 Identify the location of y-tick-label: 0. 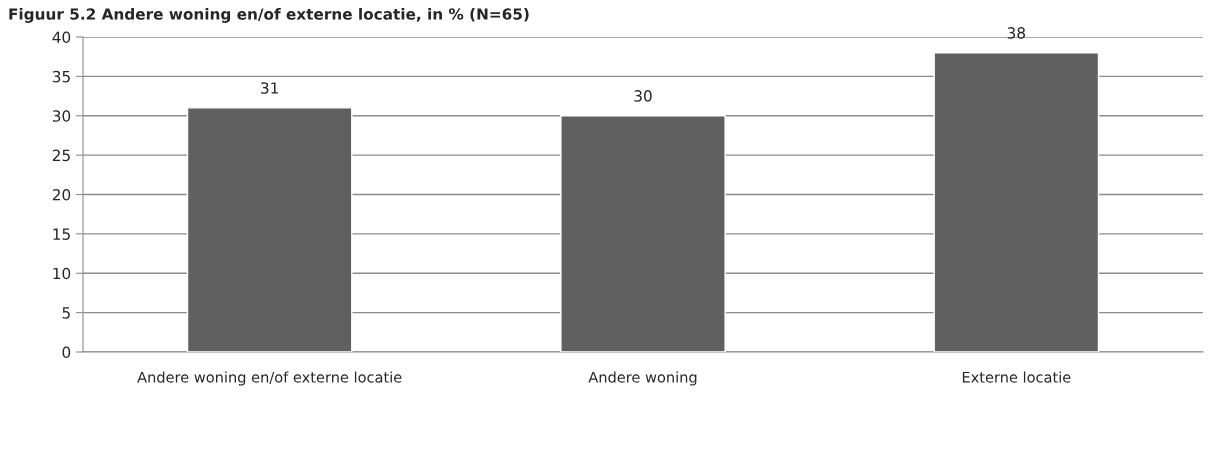
(66, 352).